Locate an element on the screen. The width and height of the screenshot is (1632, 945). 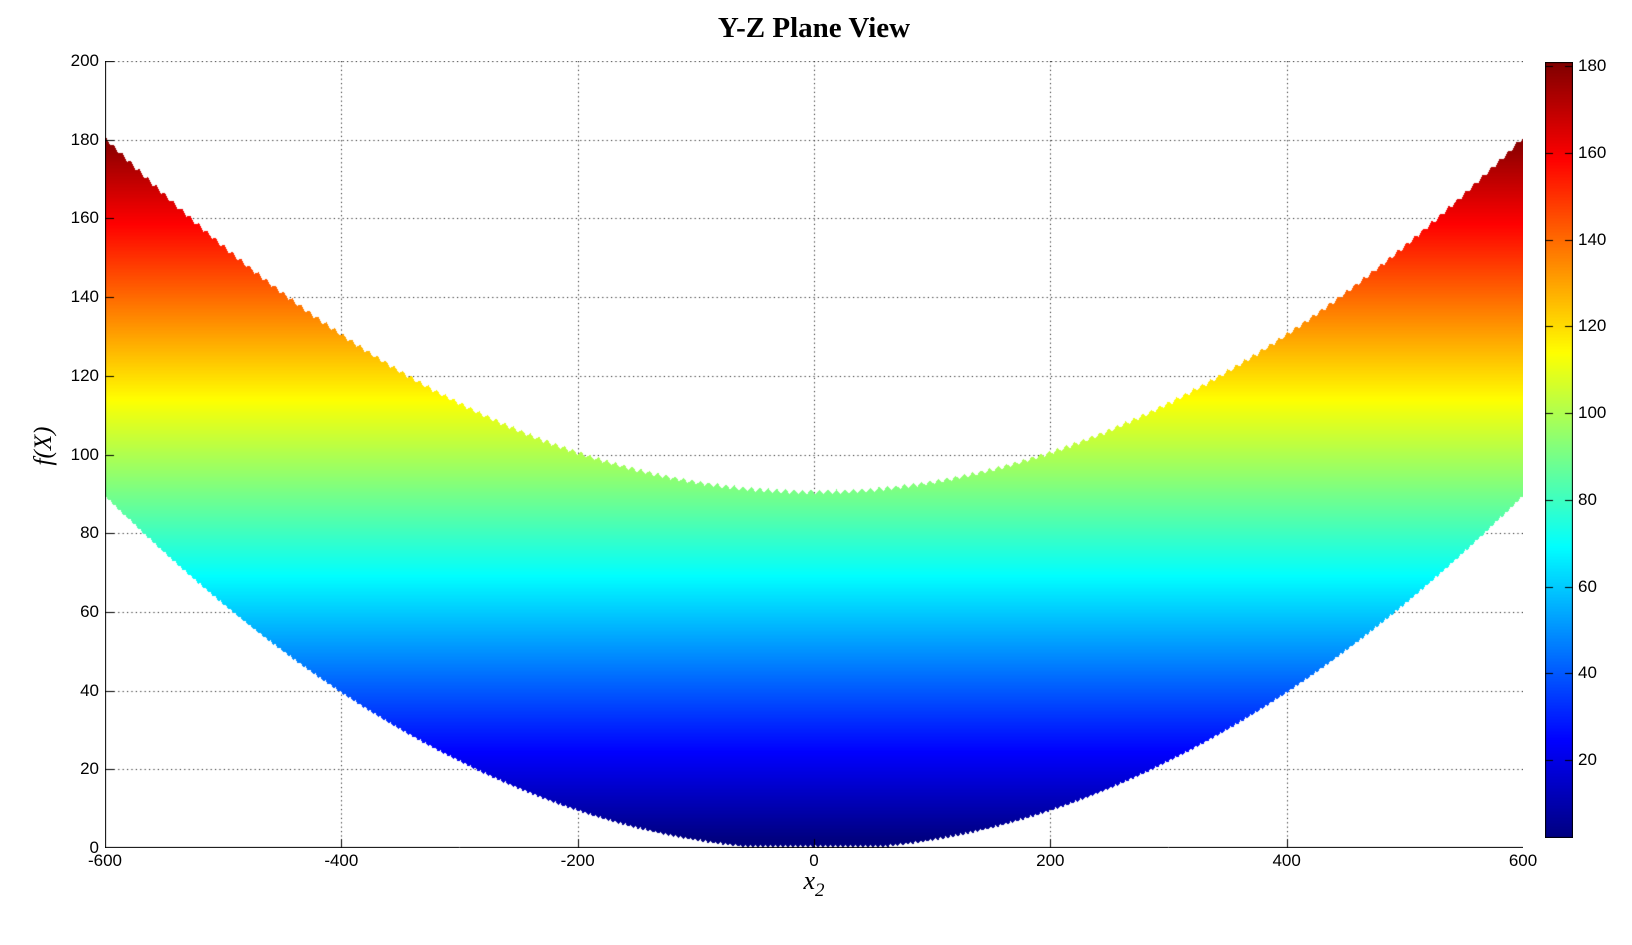
x-tick-label: 0 is located at coordinates (814, 860).